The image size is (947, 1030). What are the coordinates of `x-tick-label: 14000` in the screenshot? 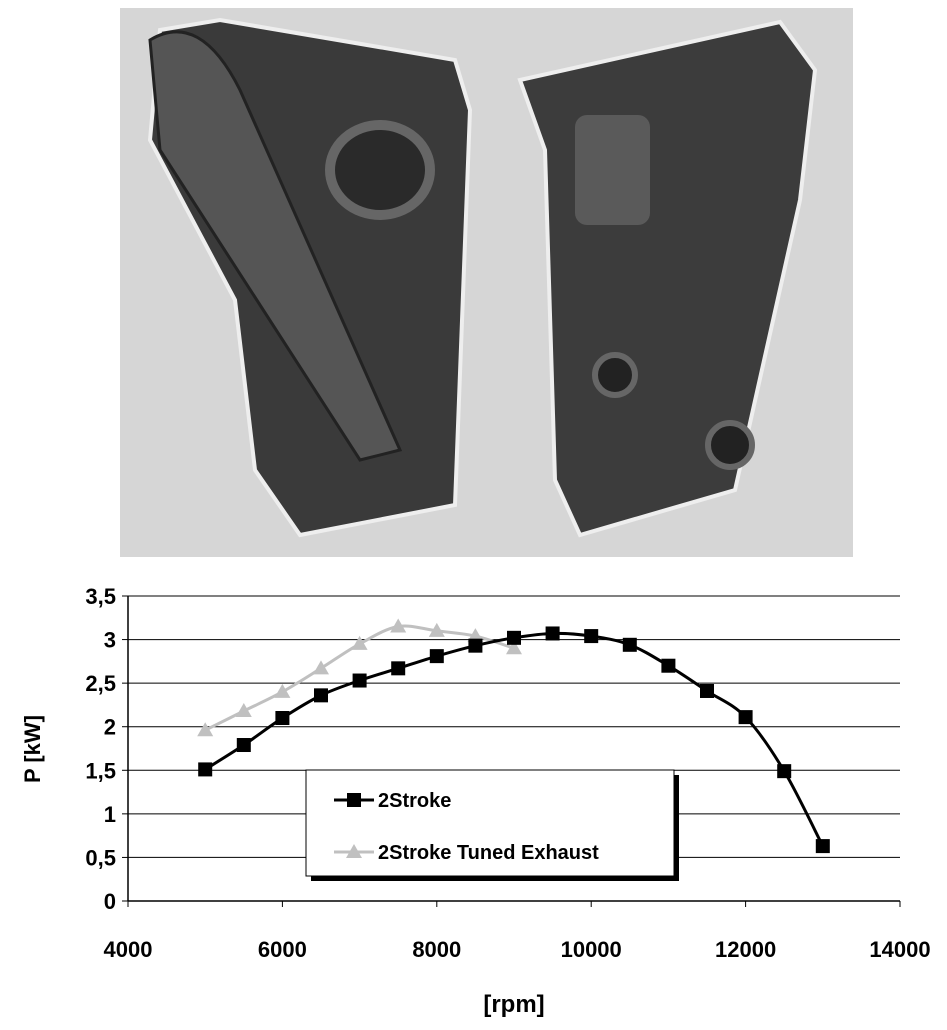 It's located at (899, 949).